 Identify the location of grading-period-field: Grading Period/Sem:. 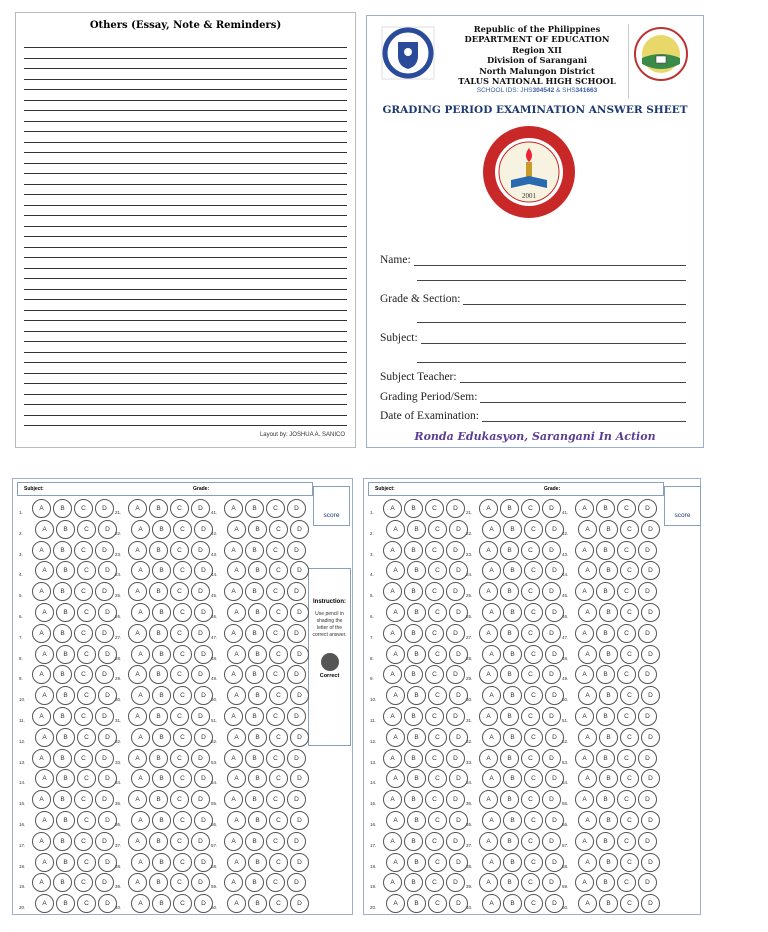
(533, 397).